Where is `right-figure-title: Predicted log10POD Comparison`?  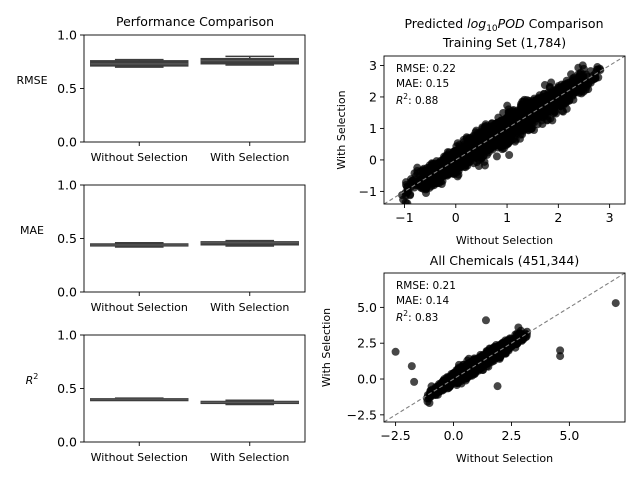 right-figure-title: Predicted log10POD Comparison is located at coordinates (503, 25).